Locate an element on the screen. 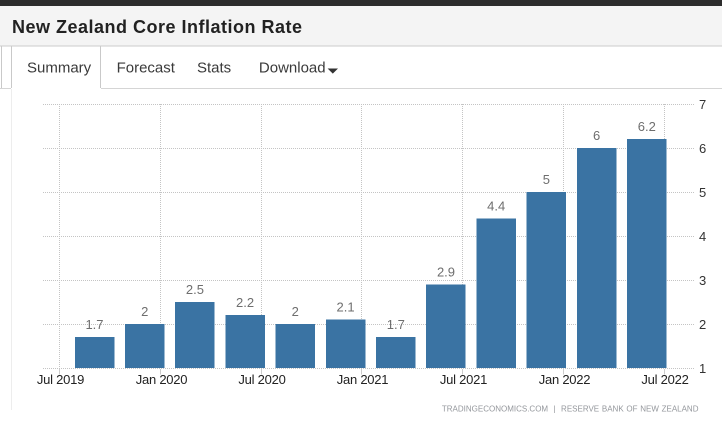 This screenshot has height=423, width=722. svg-text: 2.5 is located at coordinates (195, 289).